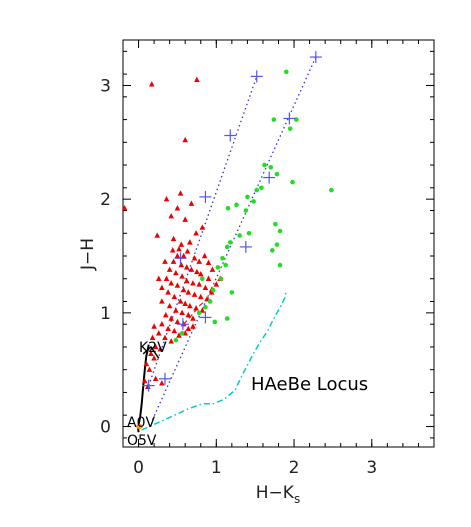 The image size is (471, 527). I want to click on y-tick-labels: 0 1 2 3, so click(105, 256).